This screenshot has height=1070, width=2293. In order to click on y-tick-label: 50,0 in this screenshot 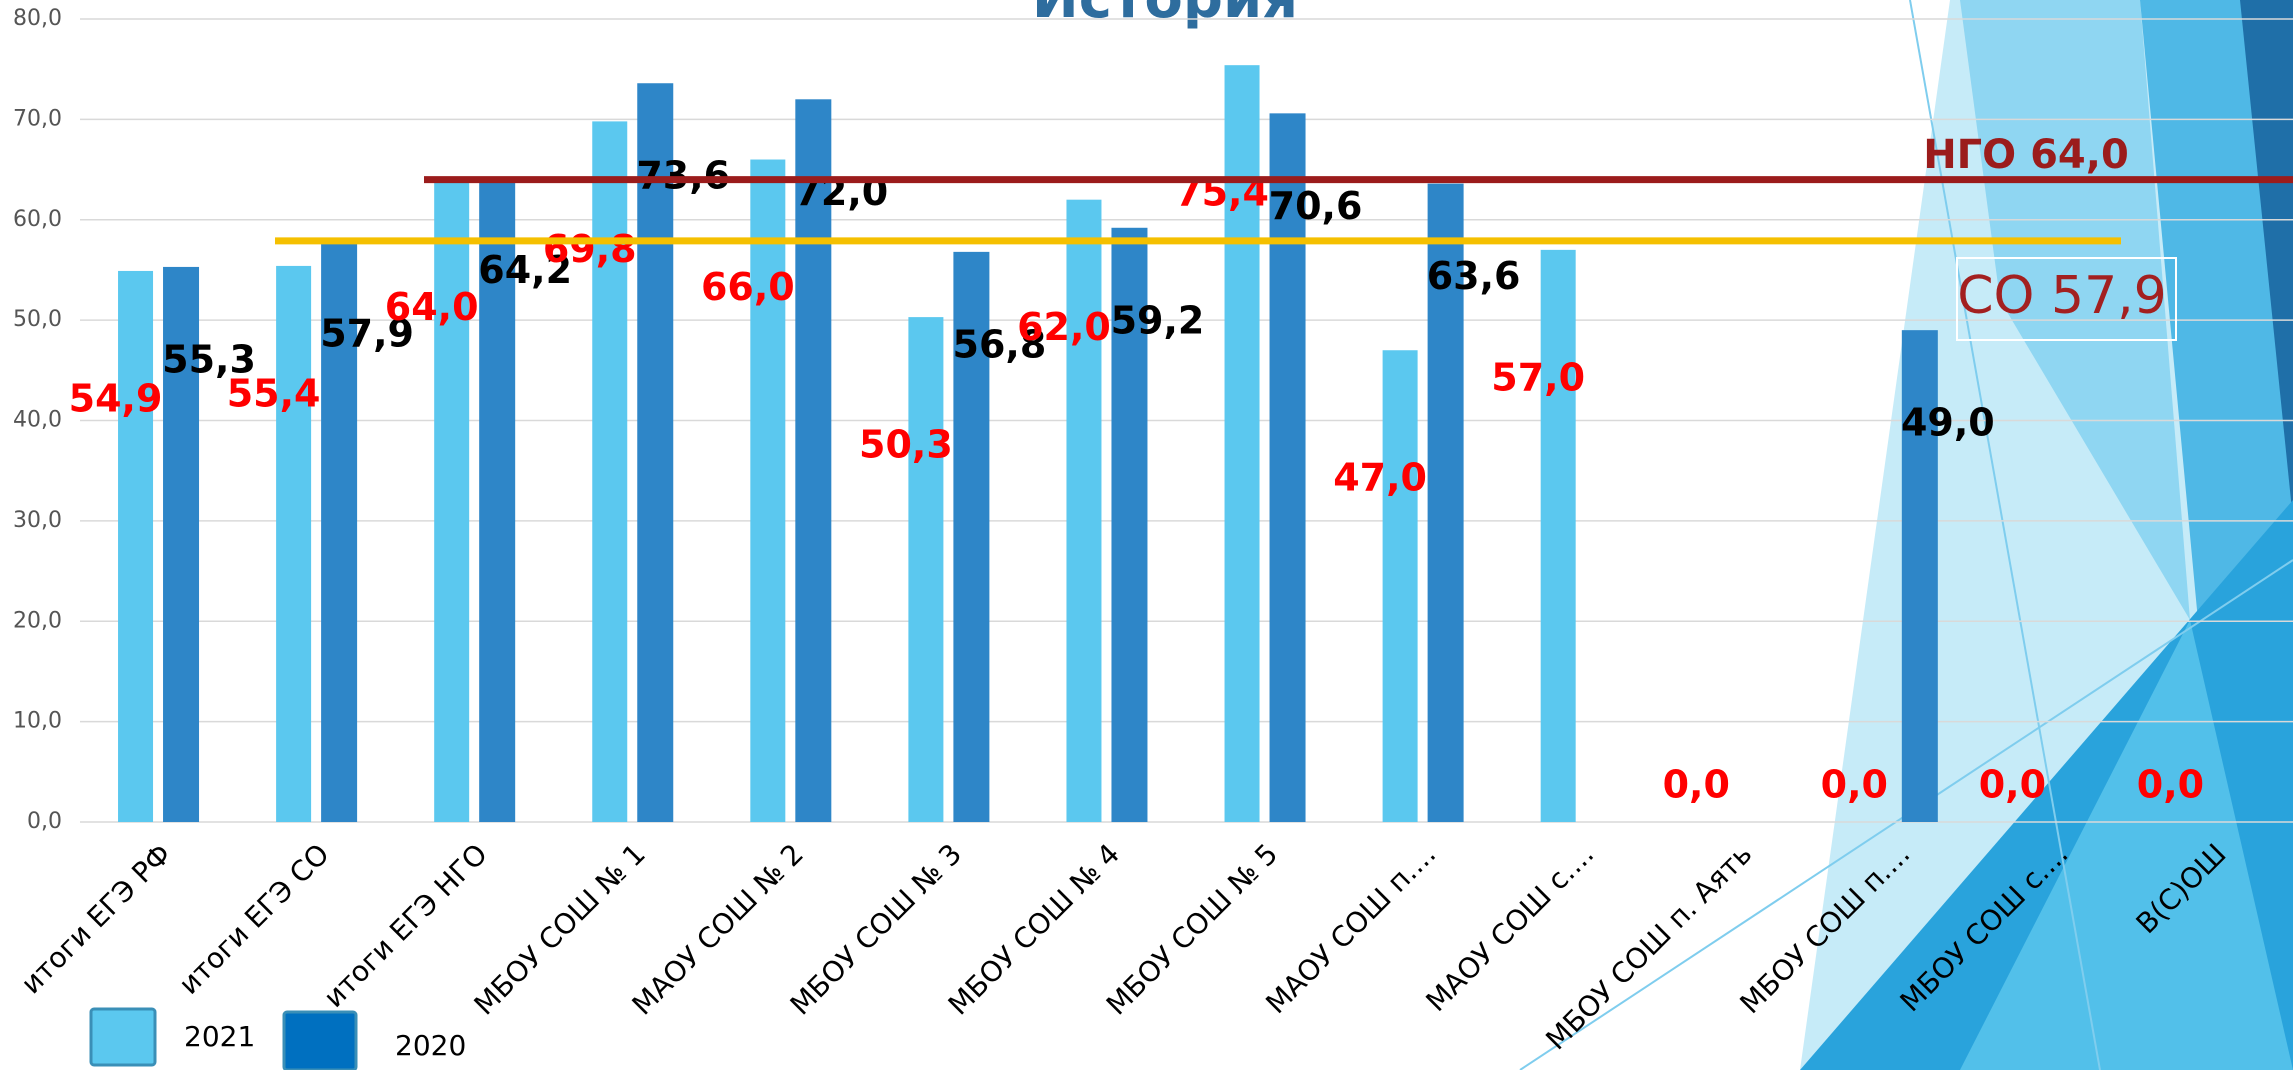, I will do `click(37, 319)`.